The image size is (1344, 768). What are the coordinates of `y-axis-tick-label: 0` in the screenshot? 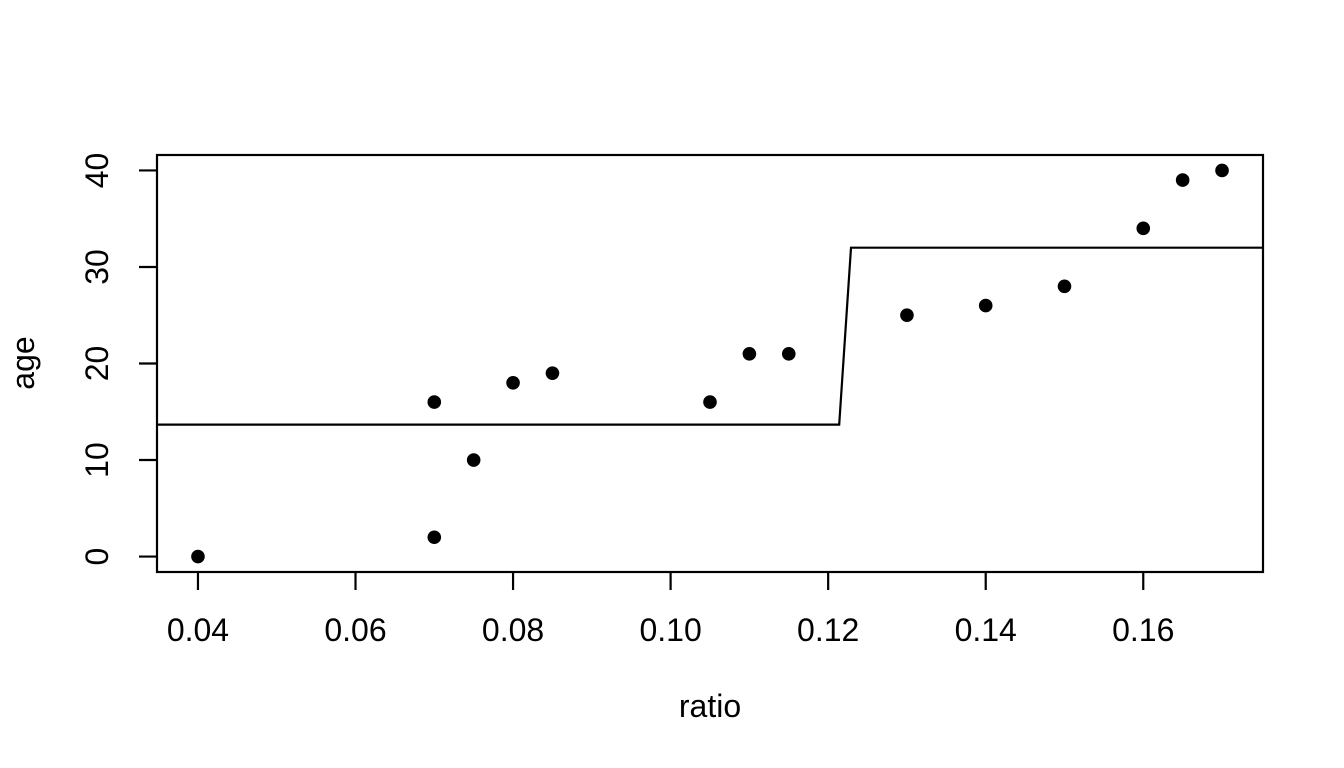 It's located at (97, 557).